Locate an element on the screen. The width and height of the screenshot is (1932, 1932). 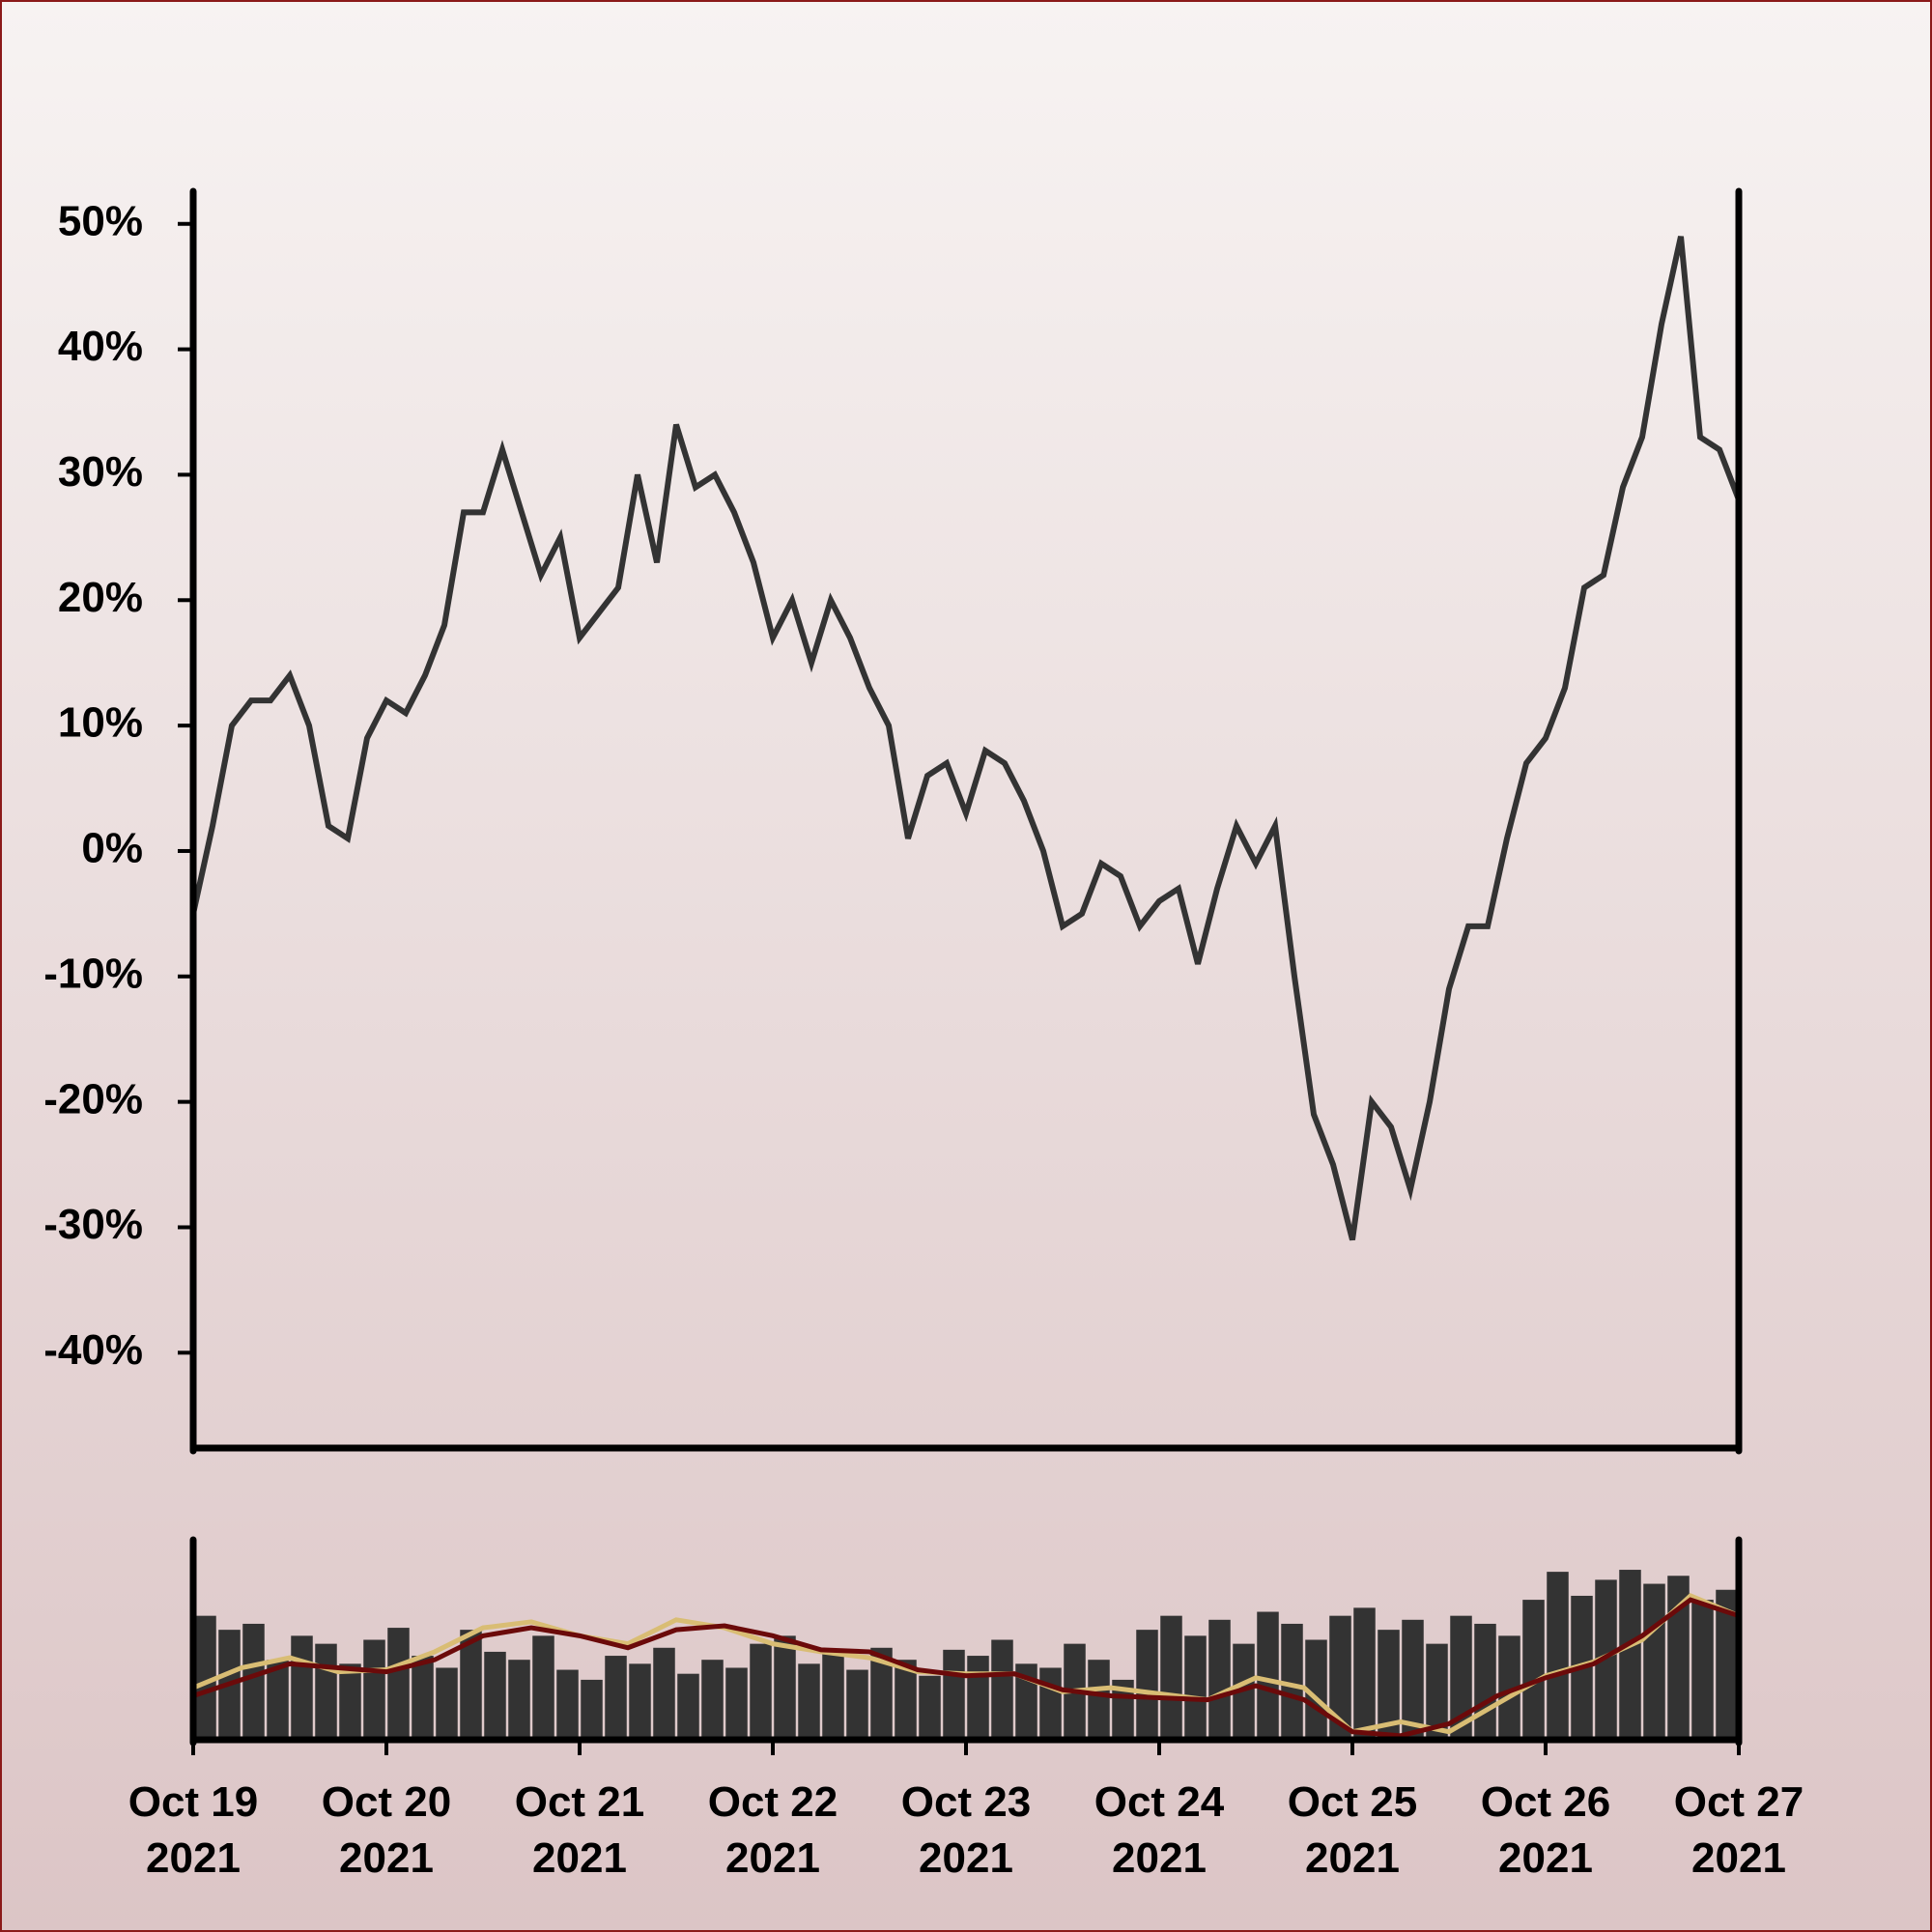
y-tick-label: -40% is located at coordinates (93, 1350).